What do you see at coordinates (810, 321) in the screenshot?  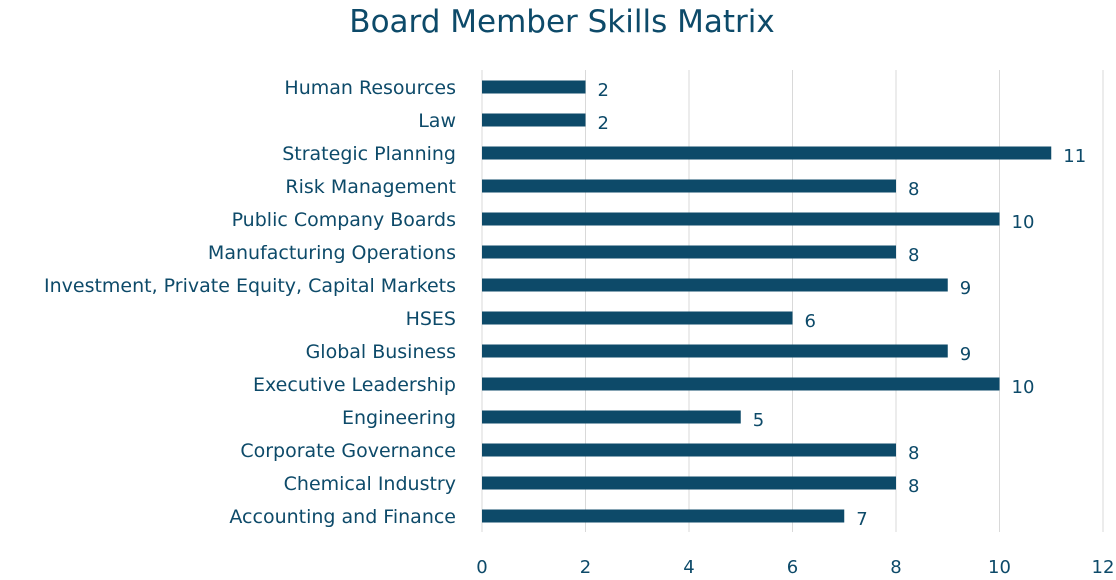 I see `data-label: 6` at bounding box center [810, 321].